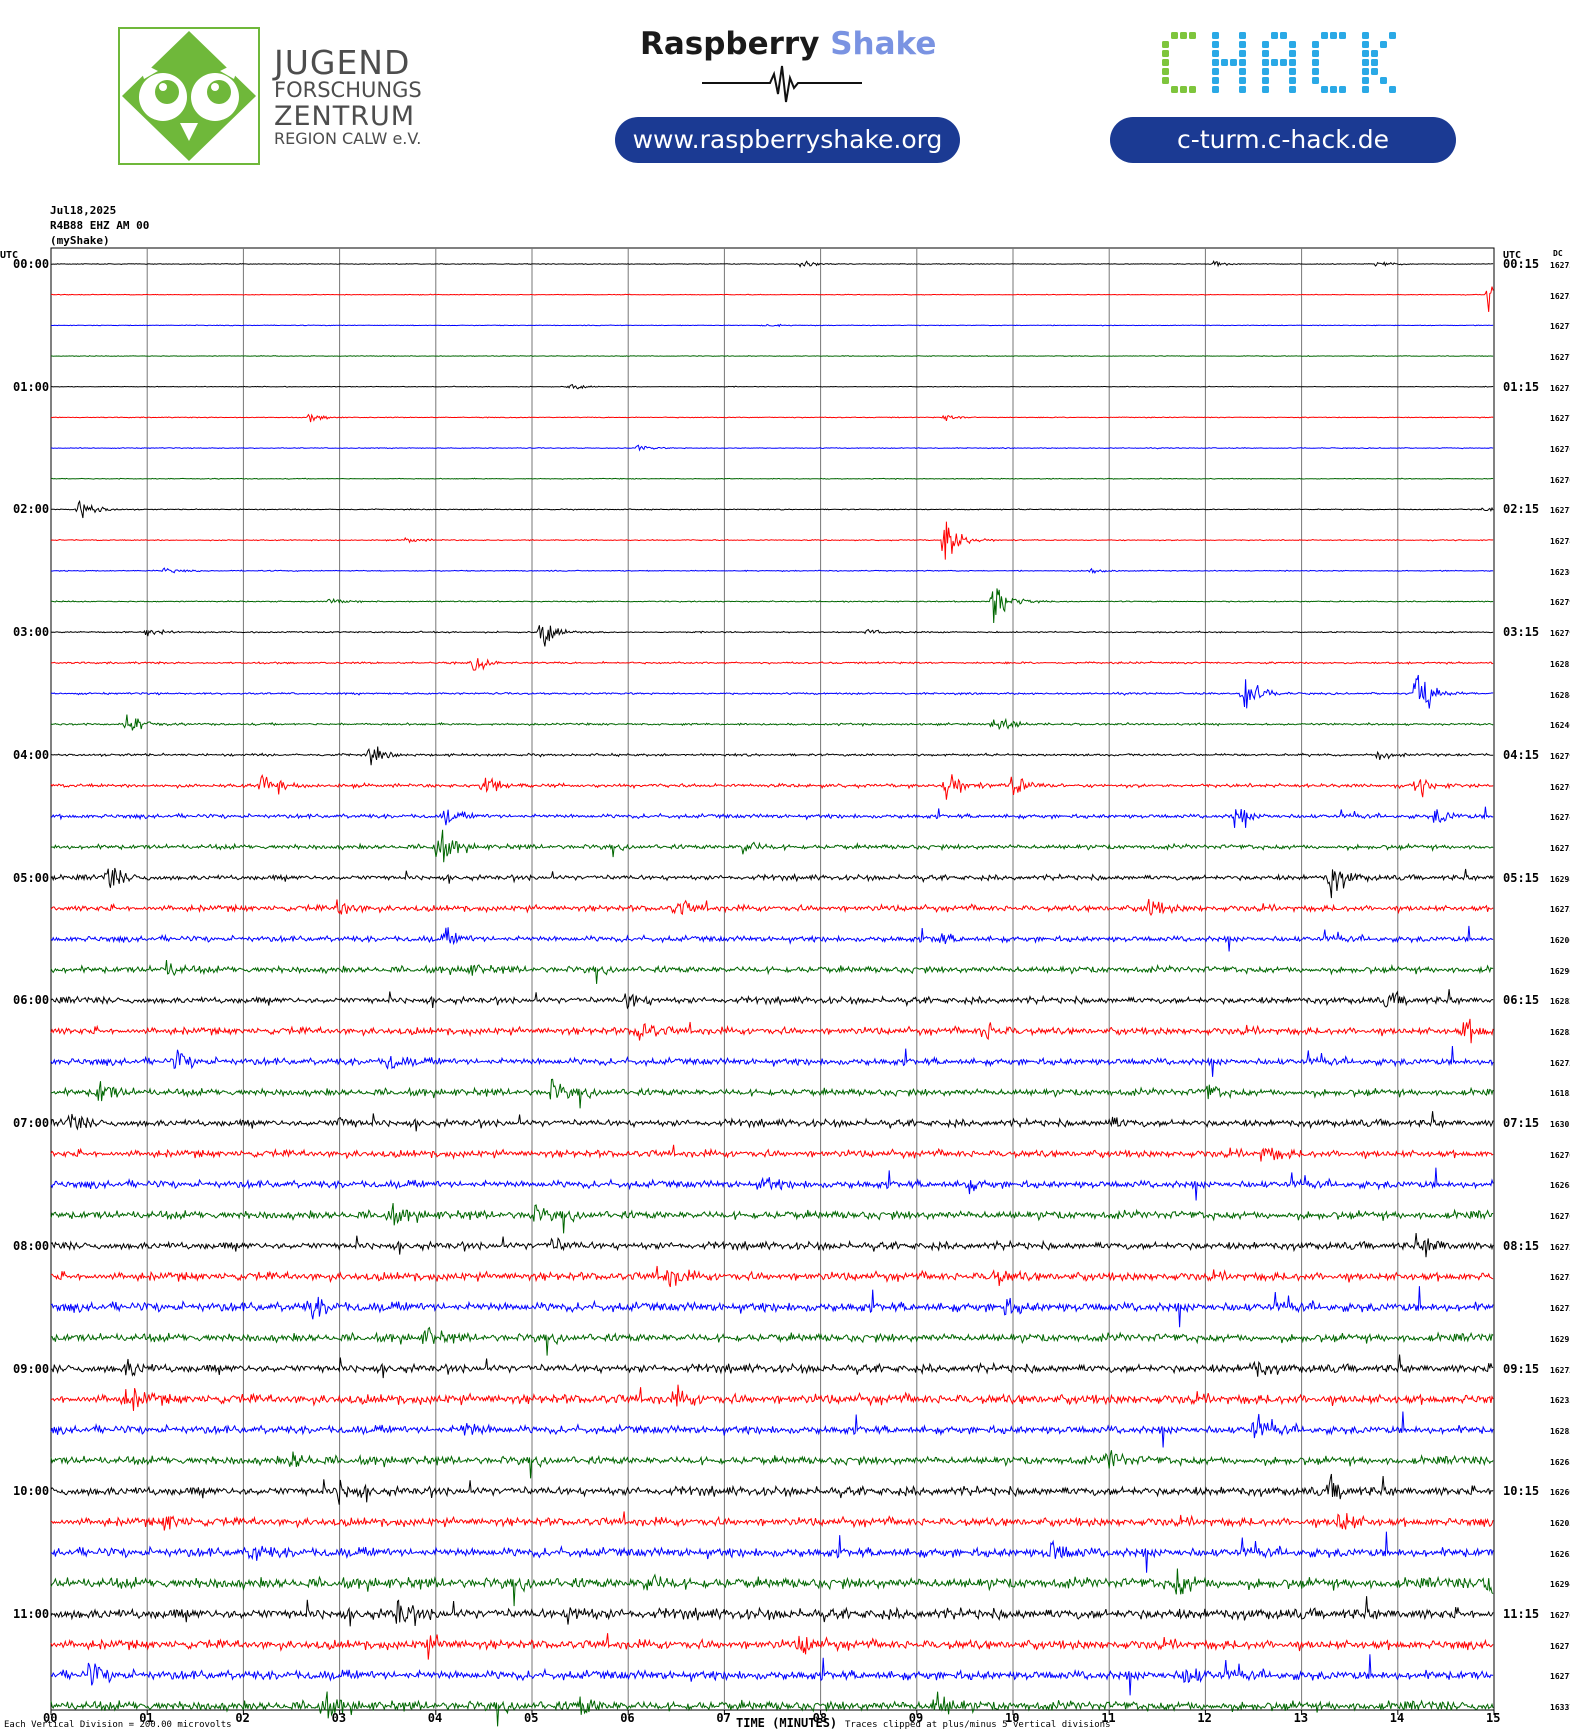  What do you see at coordinates (31, 1000) in the screenshot?
I see `left-time-label: 06:00` at bounding box center [31, 1000].